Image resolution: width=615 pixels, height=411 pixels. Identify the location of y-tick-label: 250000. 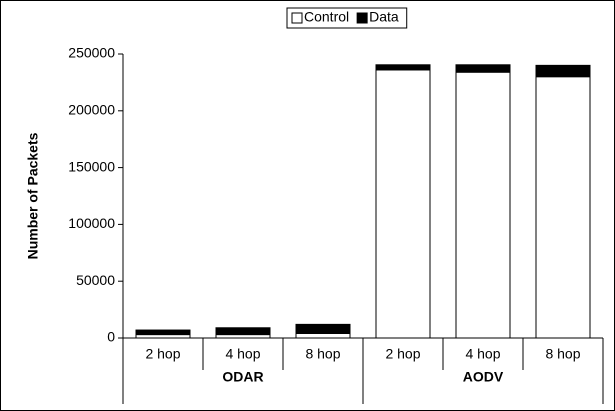
(91, 53).